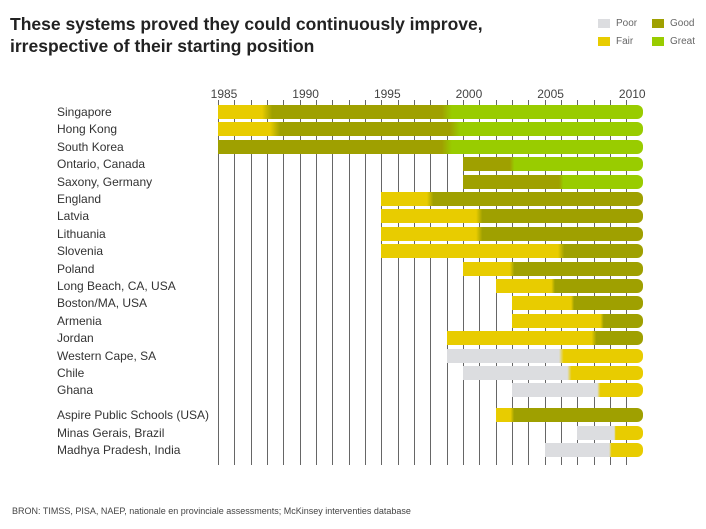 The width and height of the screenshot is (706, 529). What do you see at coordinates (305, 94) in the screenshot?
I see `x-tick-label: 1990` at bounding box center [305, 94].